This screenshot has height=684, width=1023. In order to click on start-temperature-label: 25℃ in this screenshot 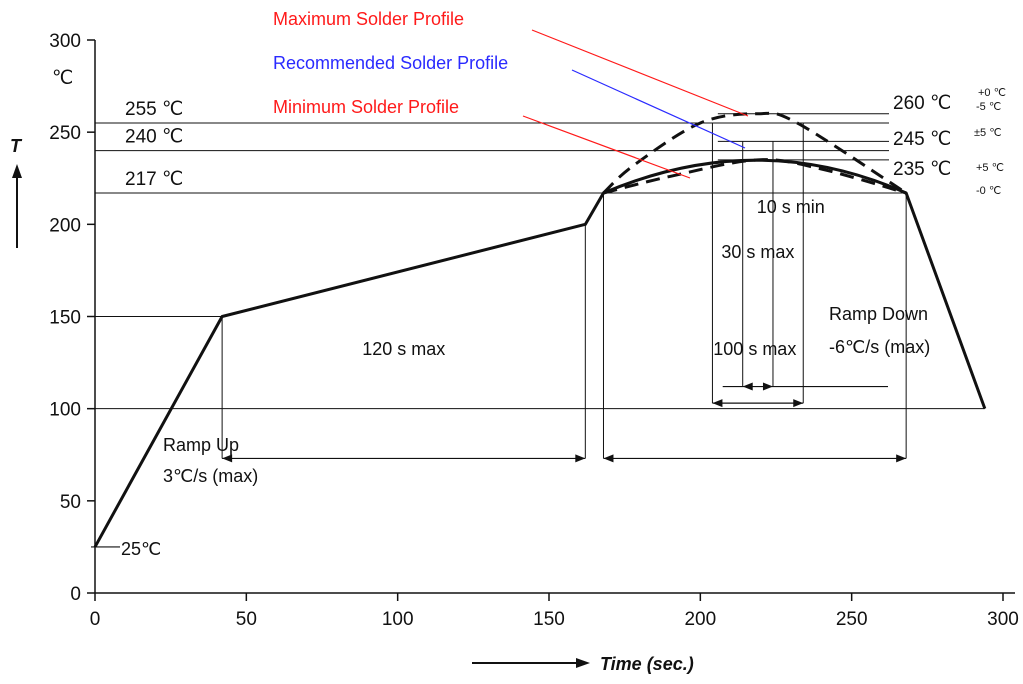, I will do `click(141, 549)`.